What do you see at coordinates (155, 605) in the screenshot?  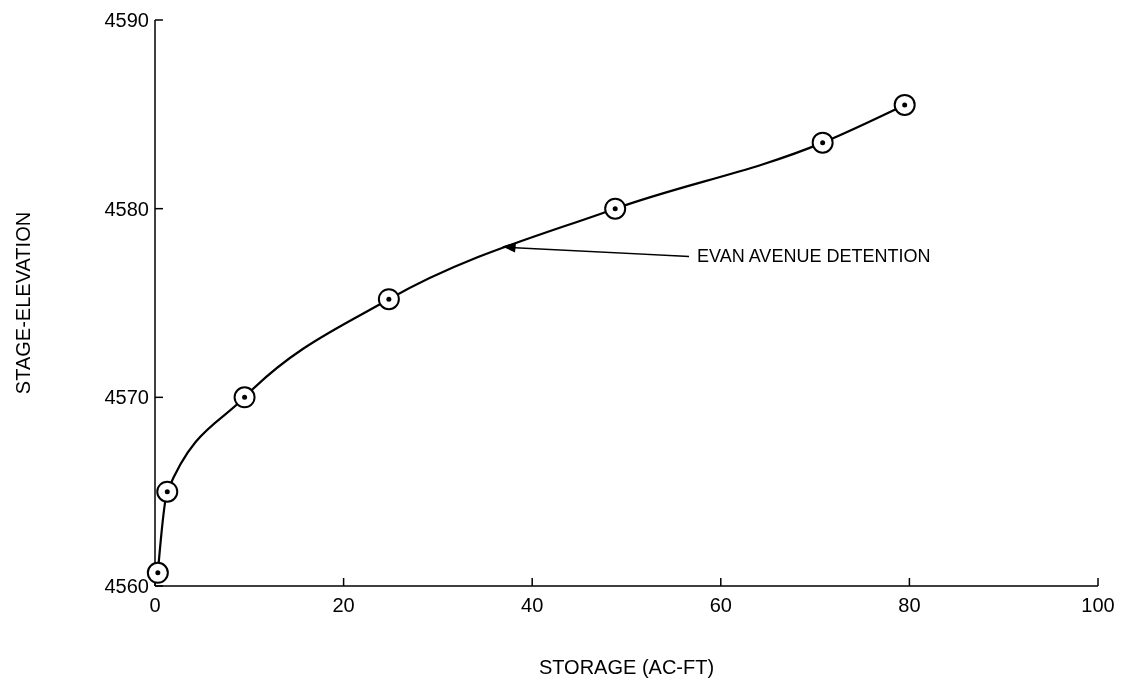 I see `x-tick-label: 0` at bounding box center [155, 605].